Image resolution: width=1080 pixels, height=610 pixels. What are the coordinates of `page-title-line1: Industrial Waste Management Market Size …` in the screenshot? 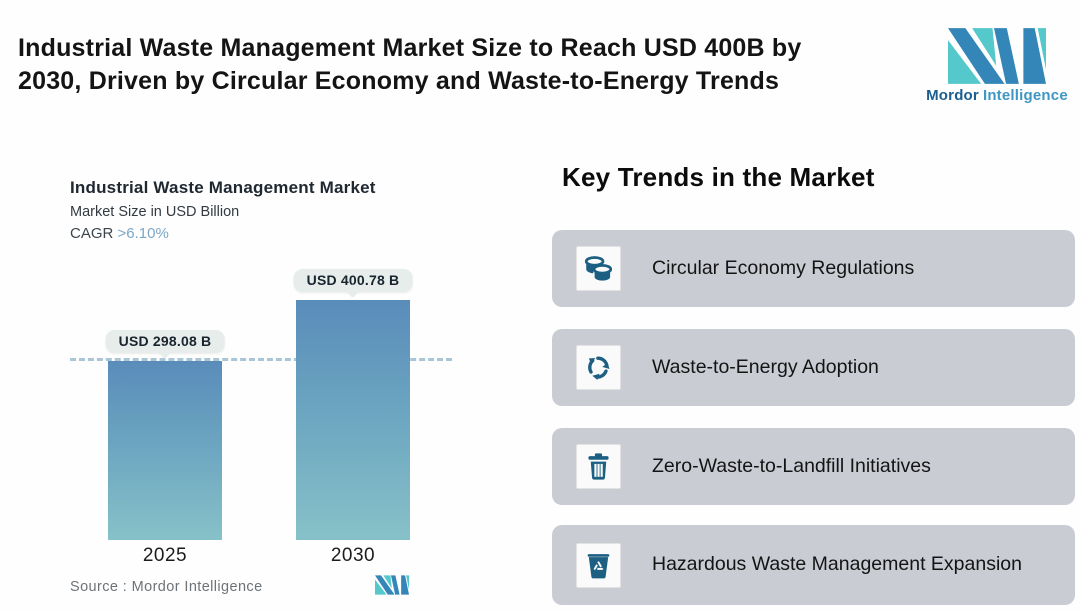 It's located at (410, 48).